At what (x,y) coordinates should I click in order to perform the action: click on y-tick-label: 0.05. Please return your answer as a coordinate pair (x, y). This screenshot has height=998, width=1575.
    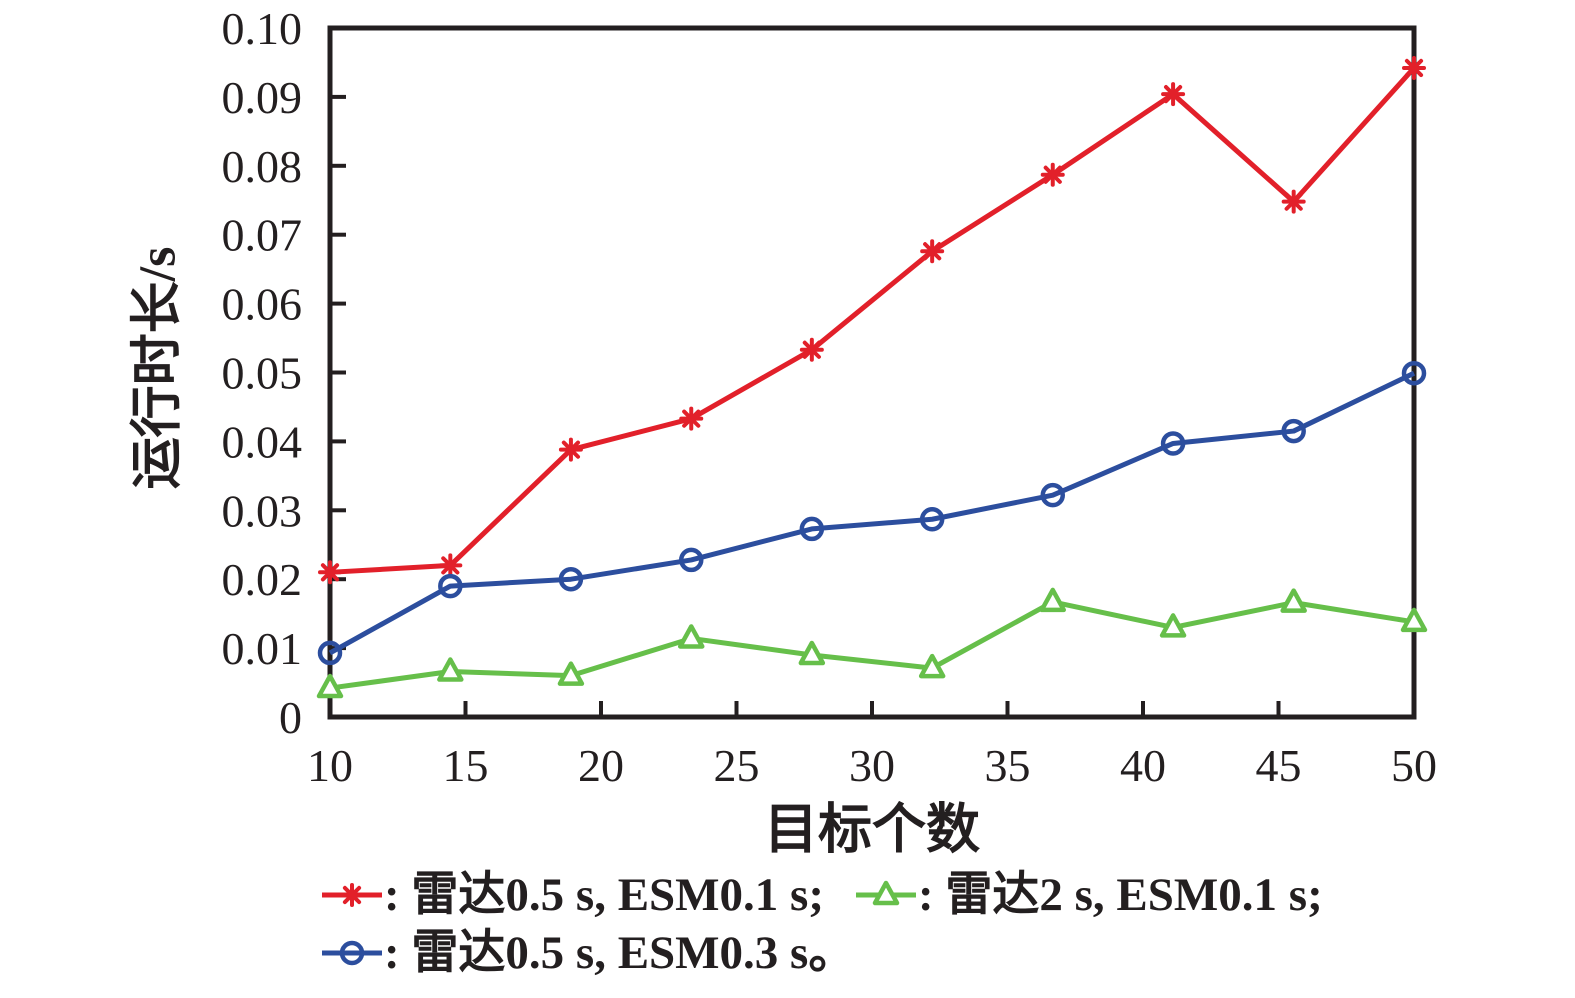
    Looking at the image, I should click on (262, 373).